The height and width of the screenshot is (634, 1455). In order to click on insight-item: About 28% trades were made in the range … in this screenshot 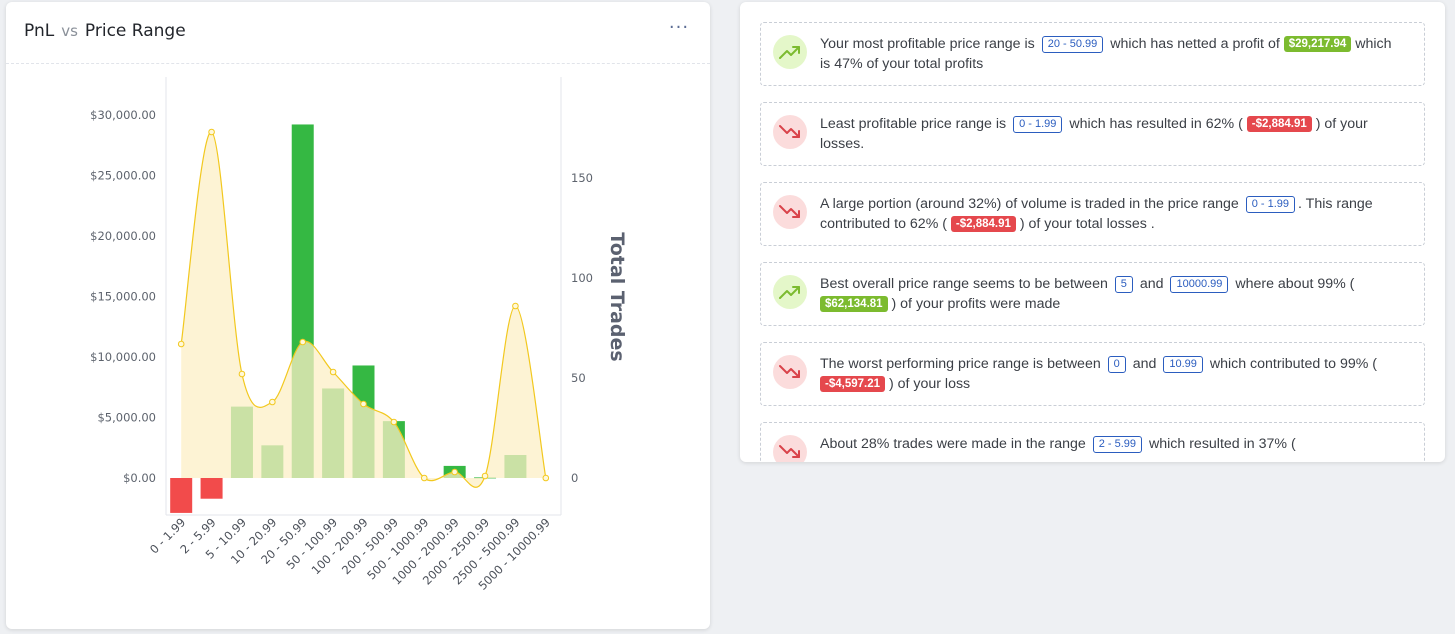, I will do `click(1092, 442)`.